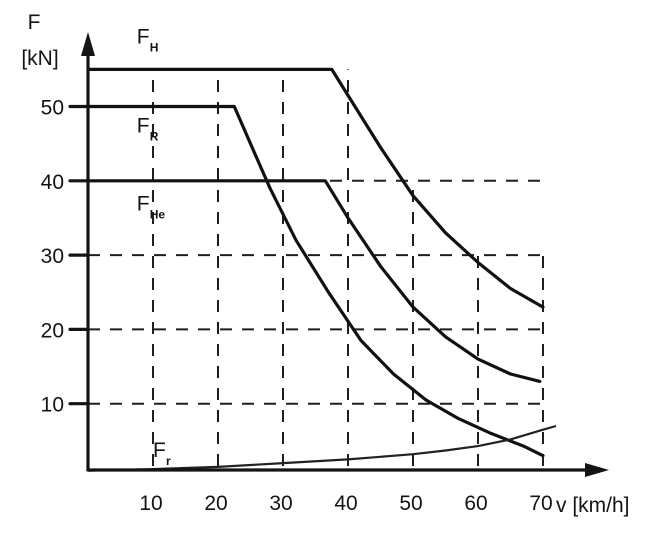 The image size is (663, 543). Describe the element at coordinates (540, 503) in the screenshot. I see `x-tick-label: 70` at that location.